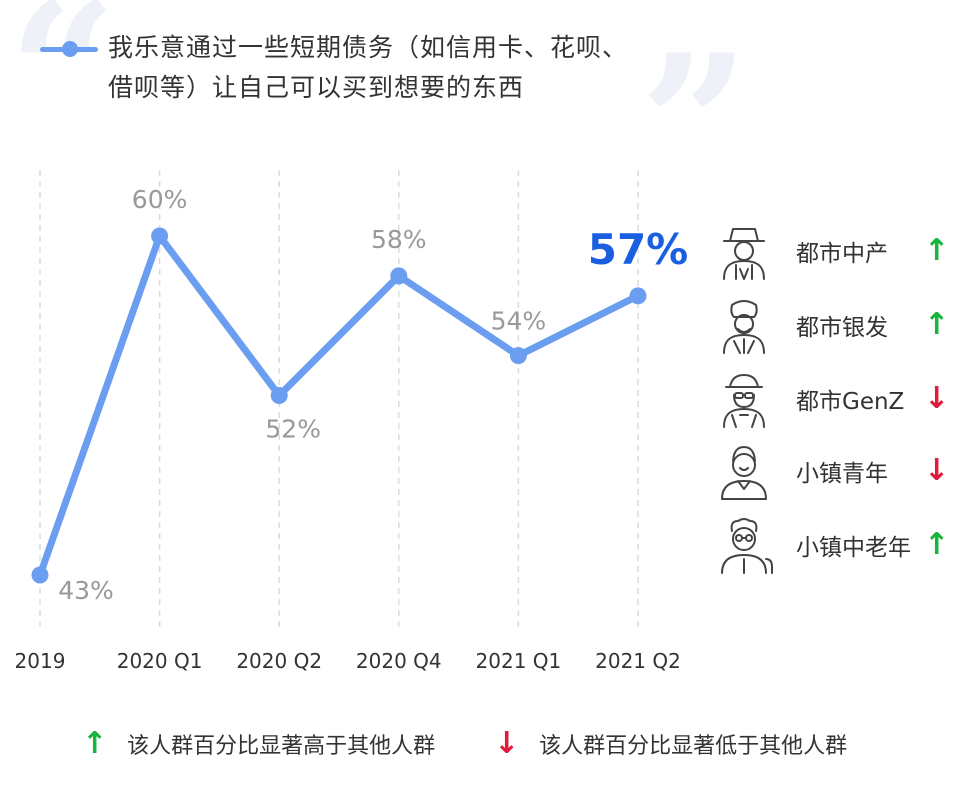  What do you see at coordinates (519, 321) in the screenshot?
I see `value-label: 54%` at bounding box center [519, 321].